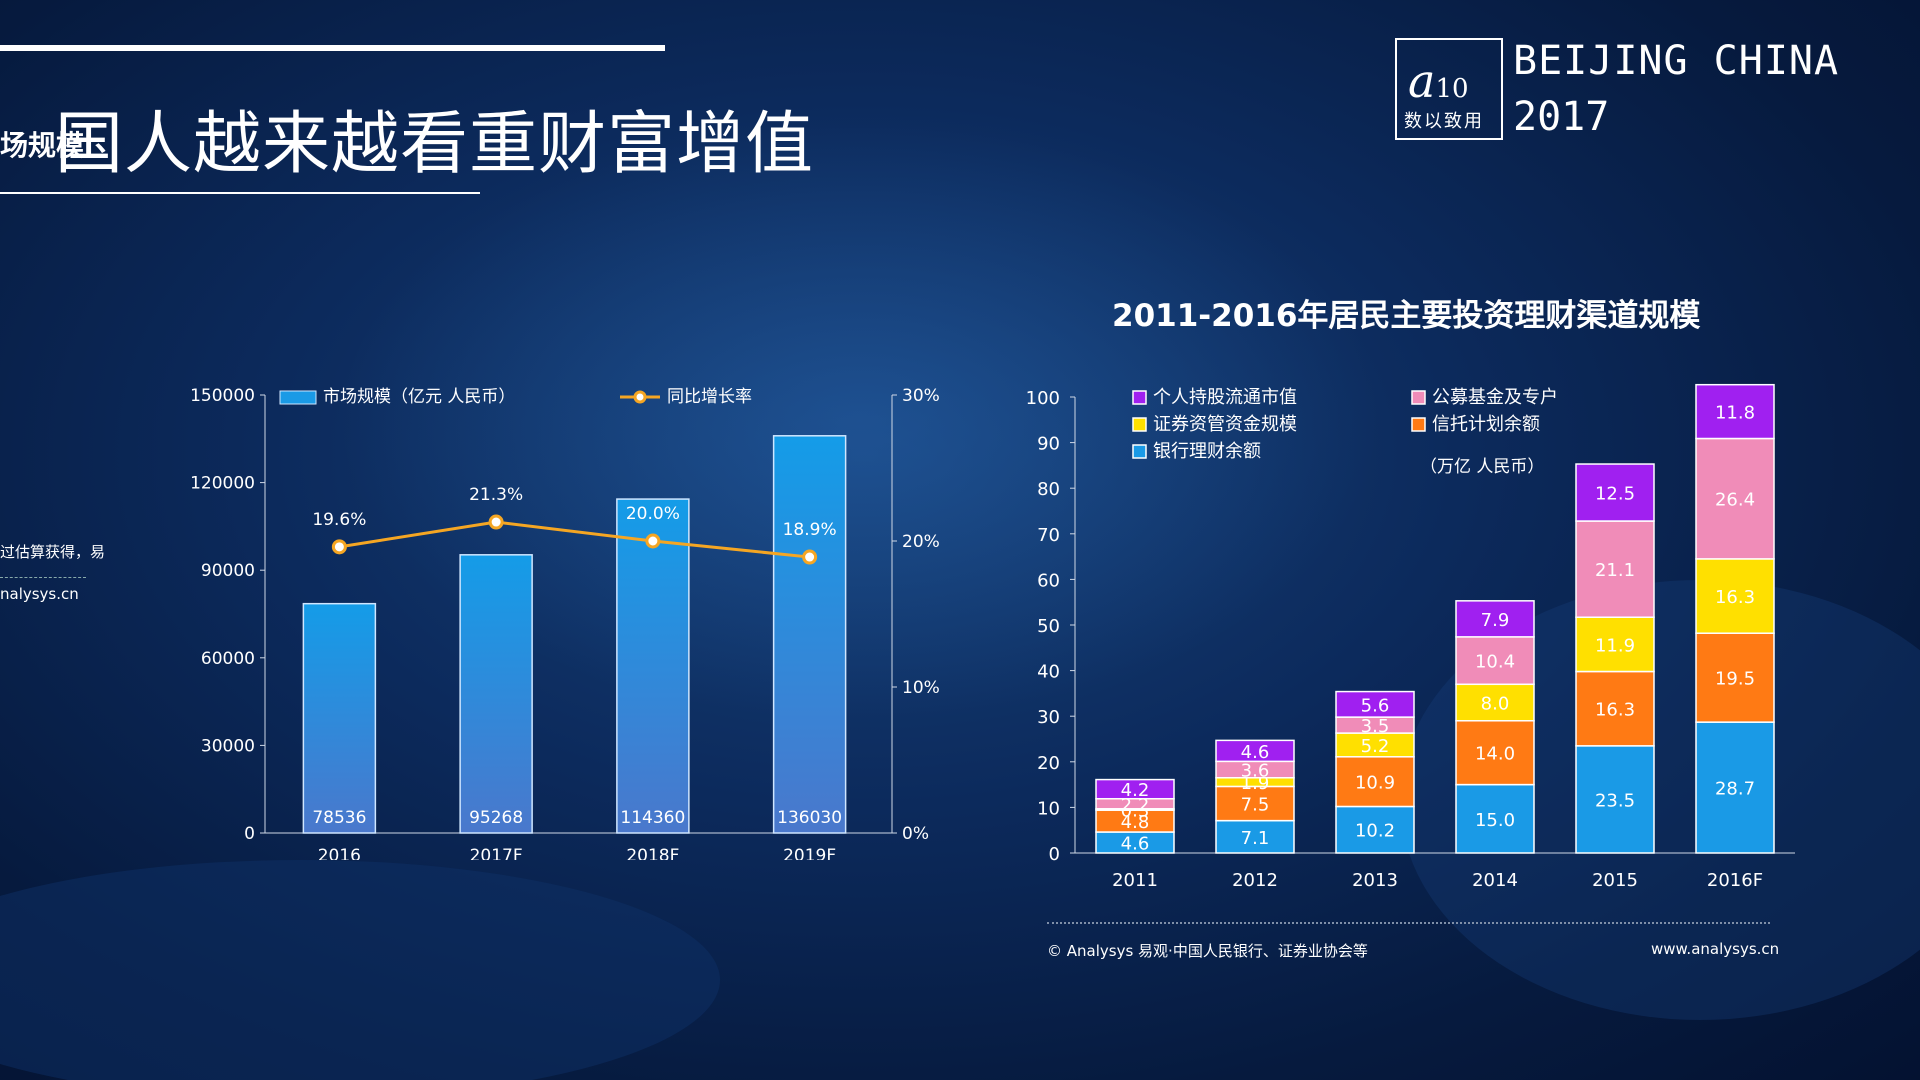  I want to click on segment-value-label: 2.2, so click(1135, 805).